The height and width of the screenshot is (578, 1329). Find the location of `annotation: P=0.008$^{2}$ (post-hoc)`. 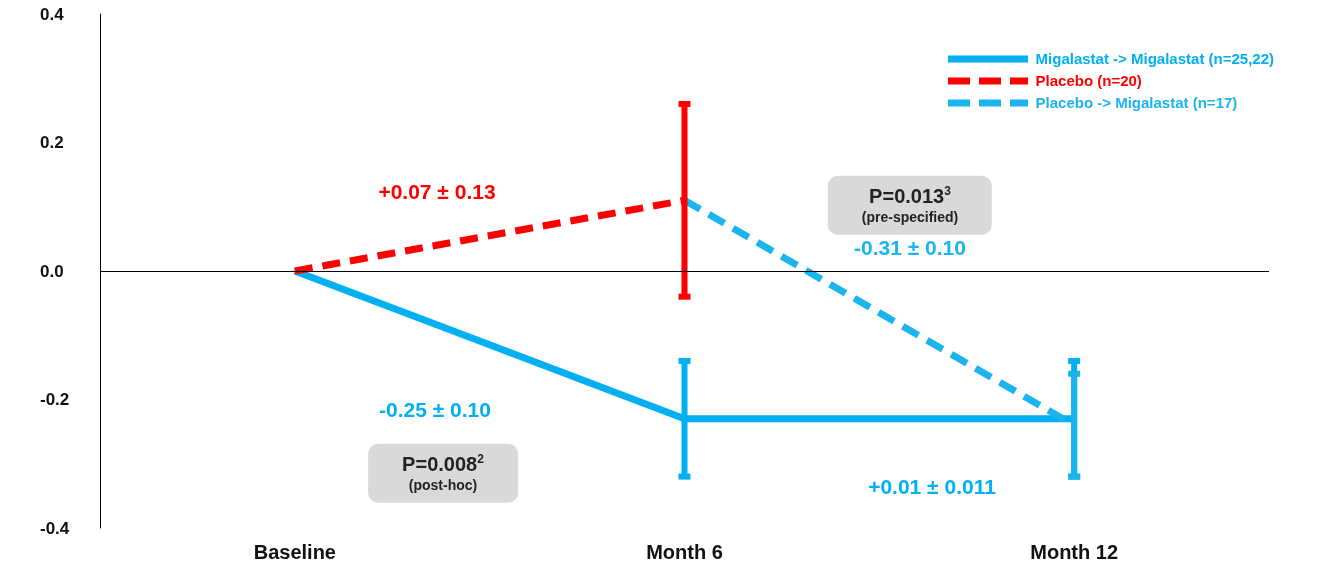

annotation: P=0.008$^{2}$ (post-hoc) is located at coordinates (443, 473).